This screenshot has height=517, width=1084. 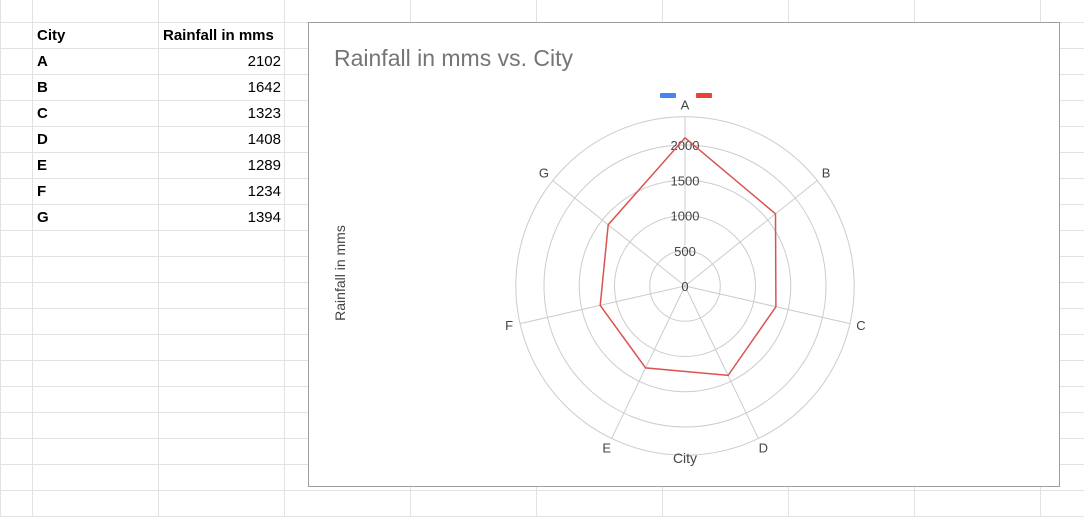 What do you see at coordinates (453, 58) in the screenshot?
I see `chart-title: Rainfall in mms vs. City` at bounding box center [453, 58].